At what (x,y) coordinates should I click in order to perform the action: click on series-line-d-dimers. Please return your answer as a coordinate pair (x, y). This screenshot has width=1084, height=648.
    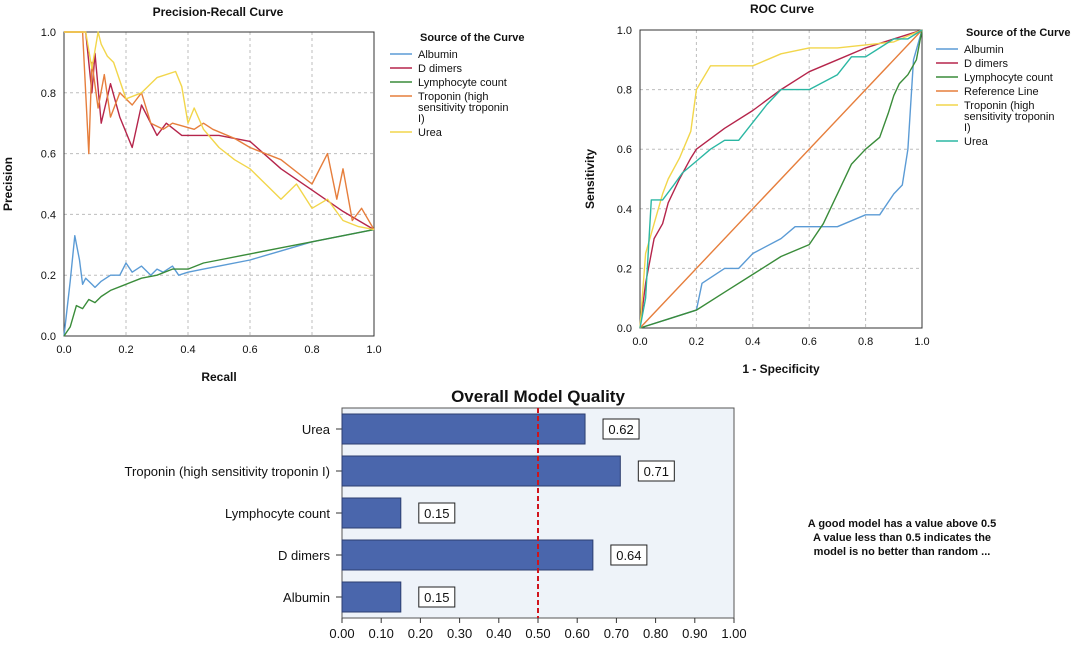
    Looking at the image, I should click on (781, 179).